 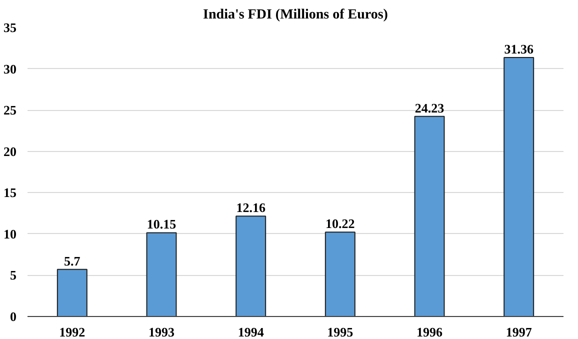 What do you see at coordinates (13, 275) in the screenshot?
I see `y-tick-label: 5` at bounding box center [13, 275].